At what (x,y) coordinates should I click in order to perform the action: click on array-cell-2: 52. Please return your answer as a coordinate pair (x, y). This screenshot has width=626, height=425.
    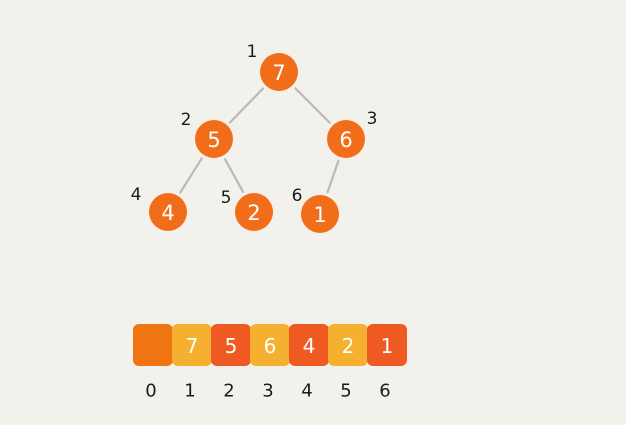
    Looking at the image, I should click on (231, 363).